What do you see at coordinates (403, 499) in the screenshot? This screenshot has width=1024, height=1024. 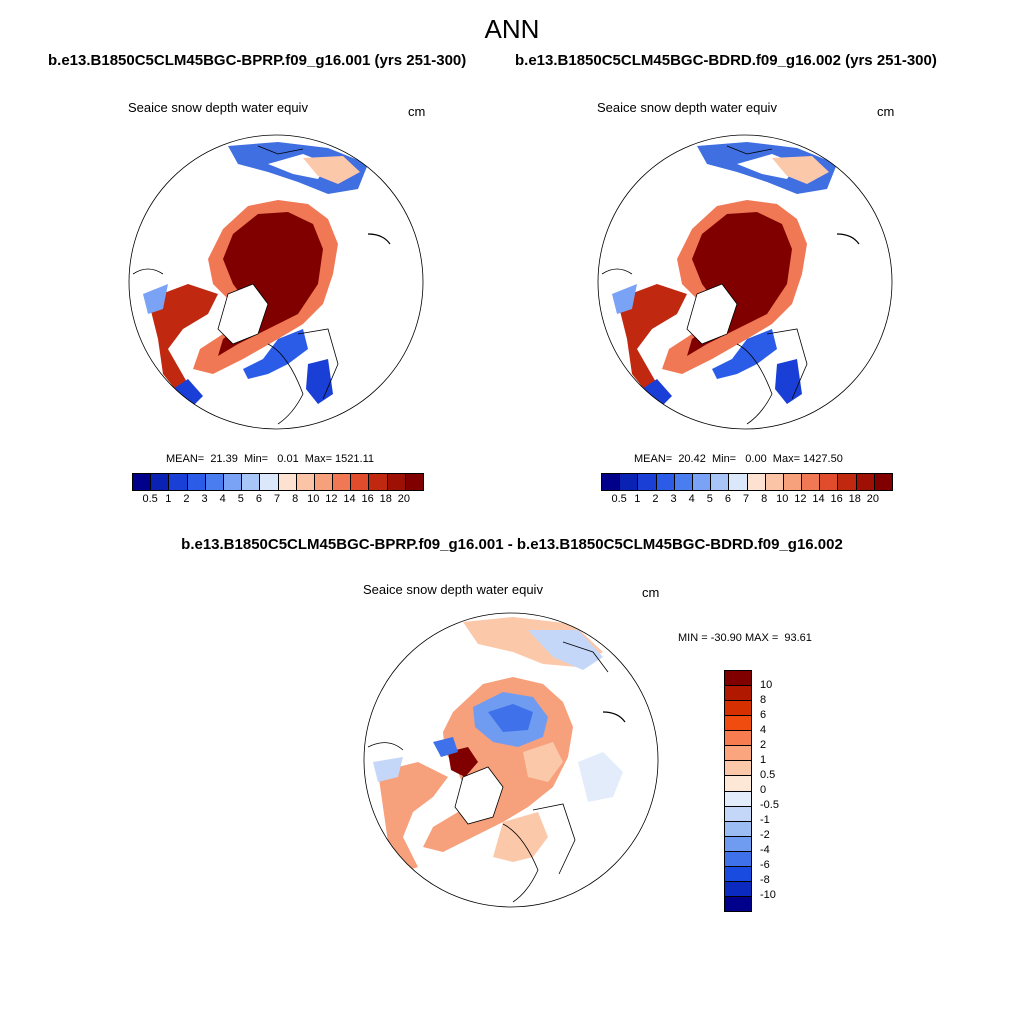 I see `colorbar-tick-label: 20` at bounding box center [403, 499].